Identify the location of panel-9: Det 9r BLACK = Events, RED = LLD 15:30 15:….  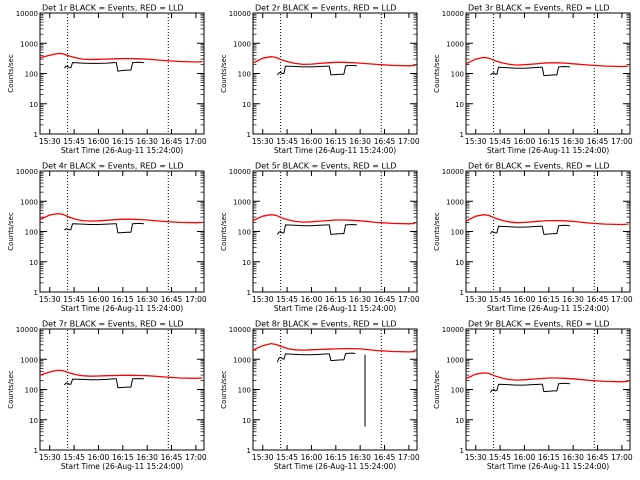
(533, 396).